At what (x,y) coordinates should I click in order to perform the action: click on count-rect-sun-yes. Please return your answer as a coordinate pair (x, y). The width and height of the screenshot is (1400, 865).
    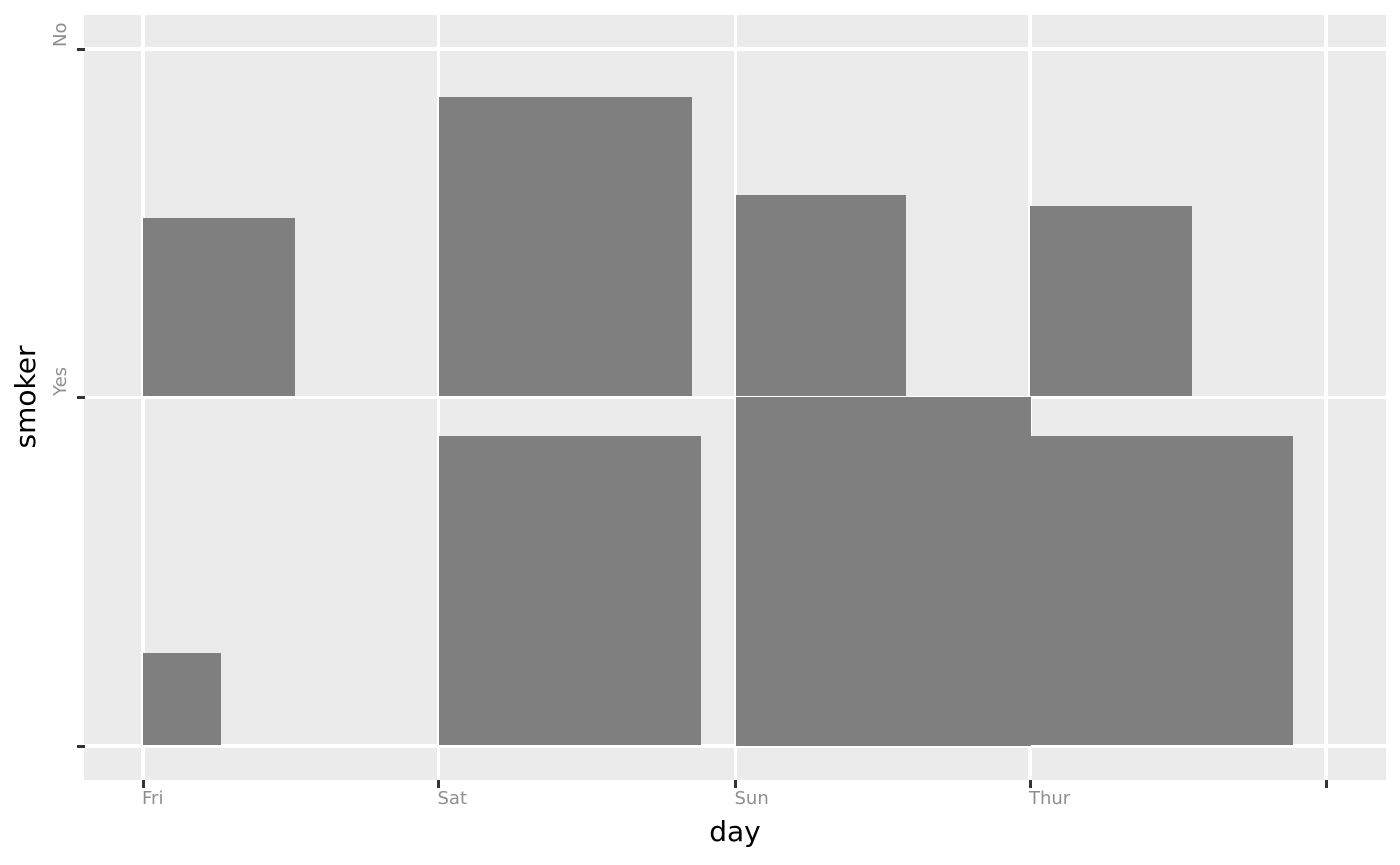
    Looking at the image, I should click on (821, 296).